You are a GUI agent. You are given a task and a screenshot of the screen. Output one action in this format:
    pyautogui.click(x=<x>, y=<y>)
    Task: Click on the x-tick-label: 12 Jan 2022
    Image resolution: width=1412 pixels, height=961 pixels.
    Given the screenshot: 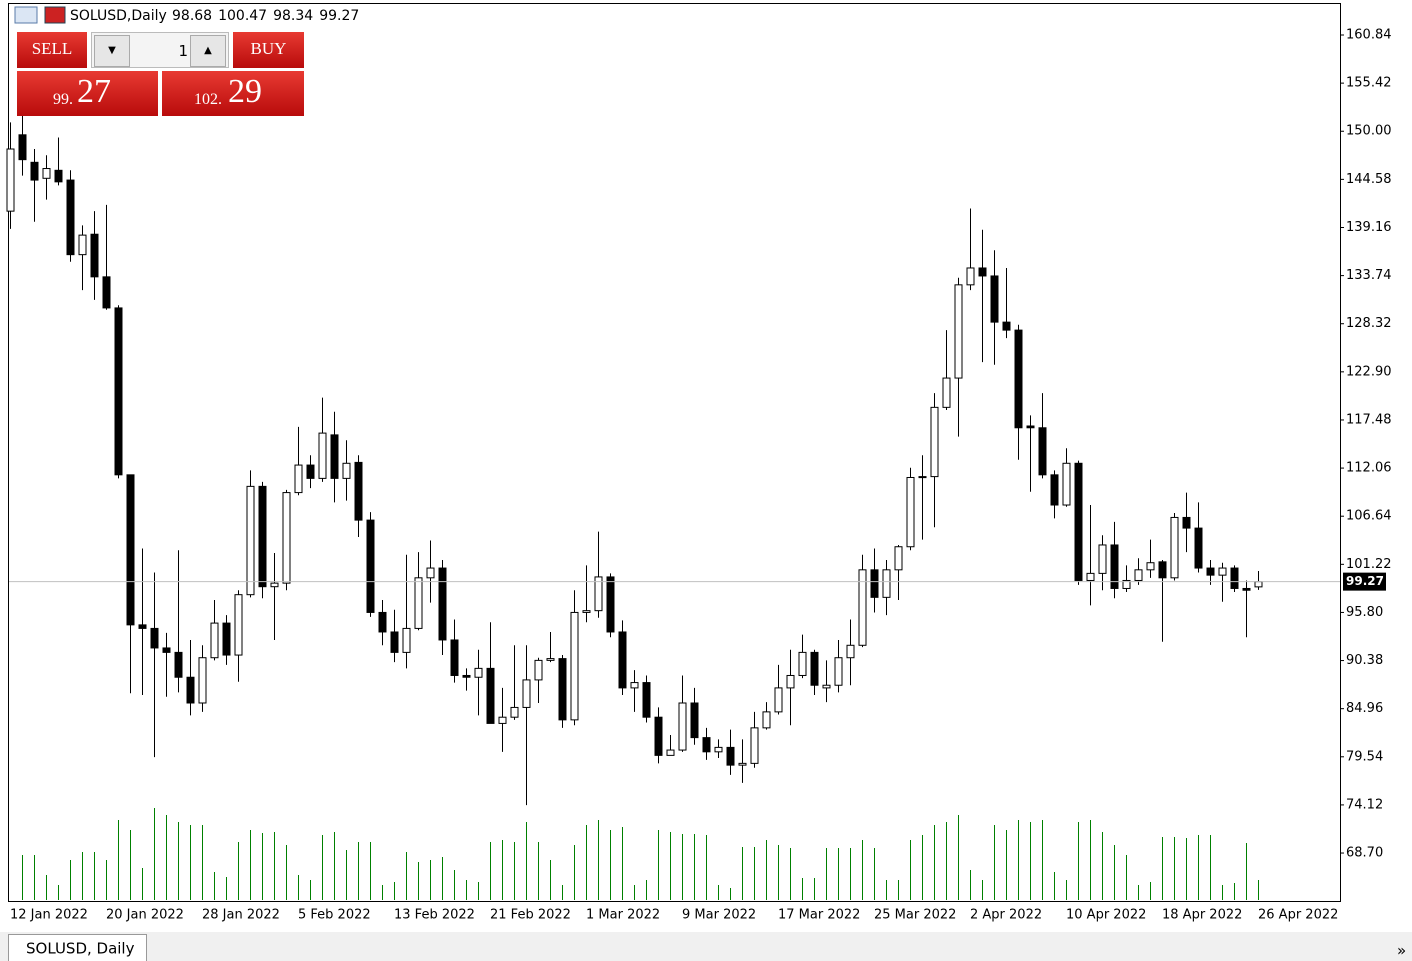 What is the action you would take?
    pyautogui.click(x=49, y=915)
    